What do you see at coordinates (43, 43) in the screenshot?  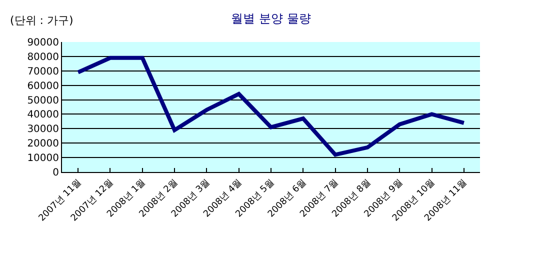 I see `y-tick-label: 90000` at bounding box center [43, 43].